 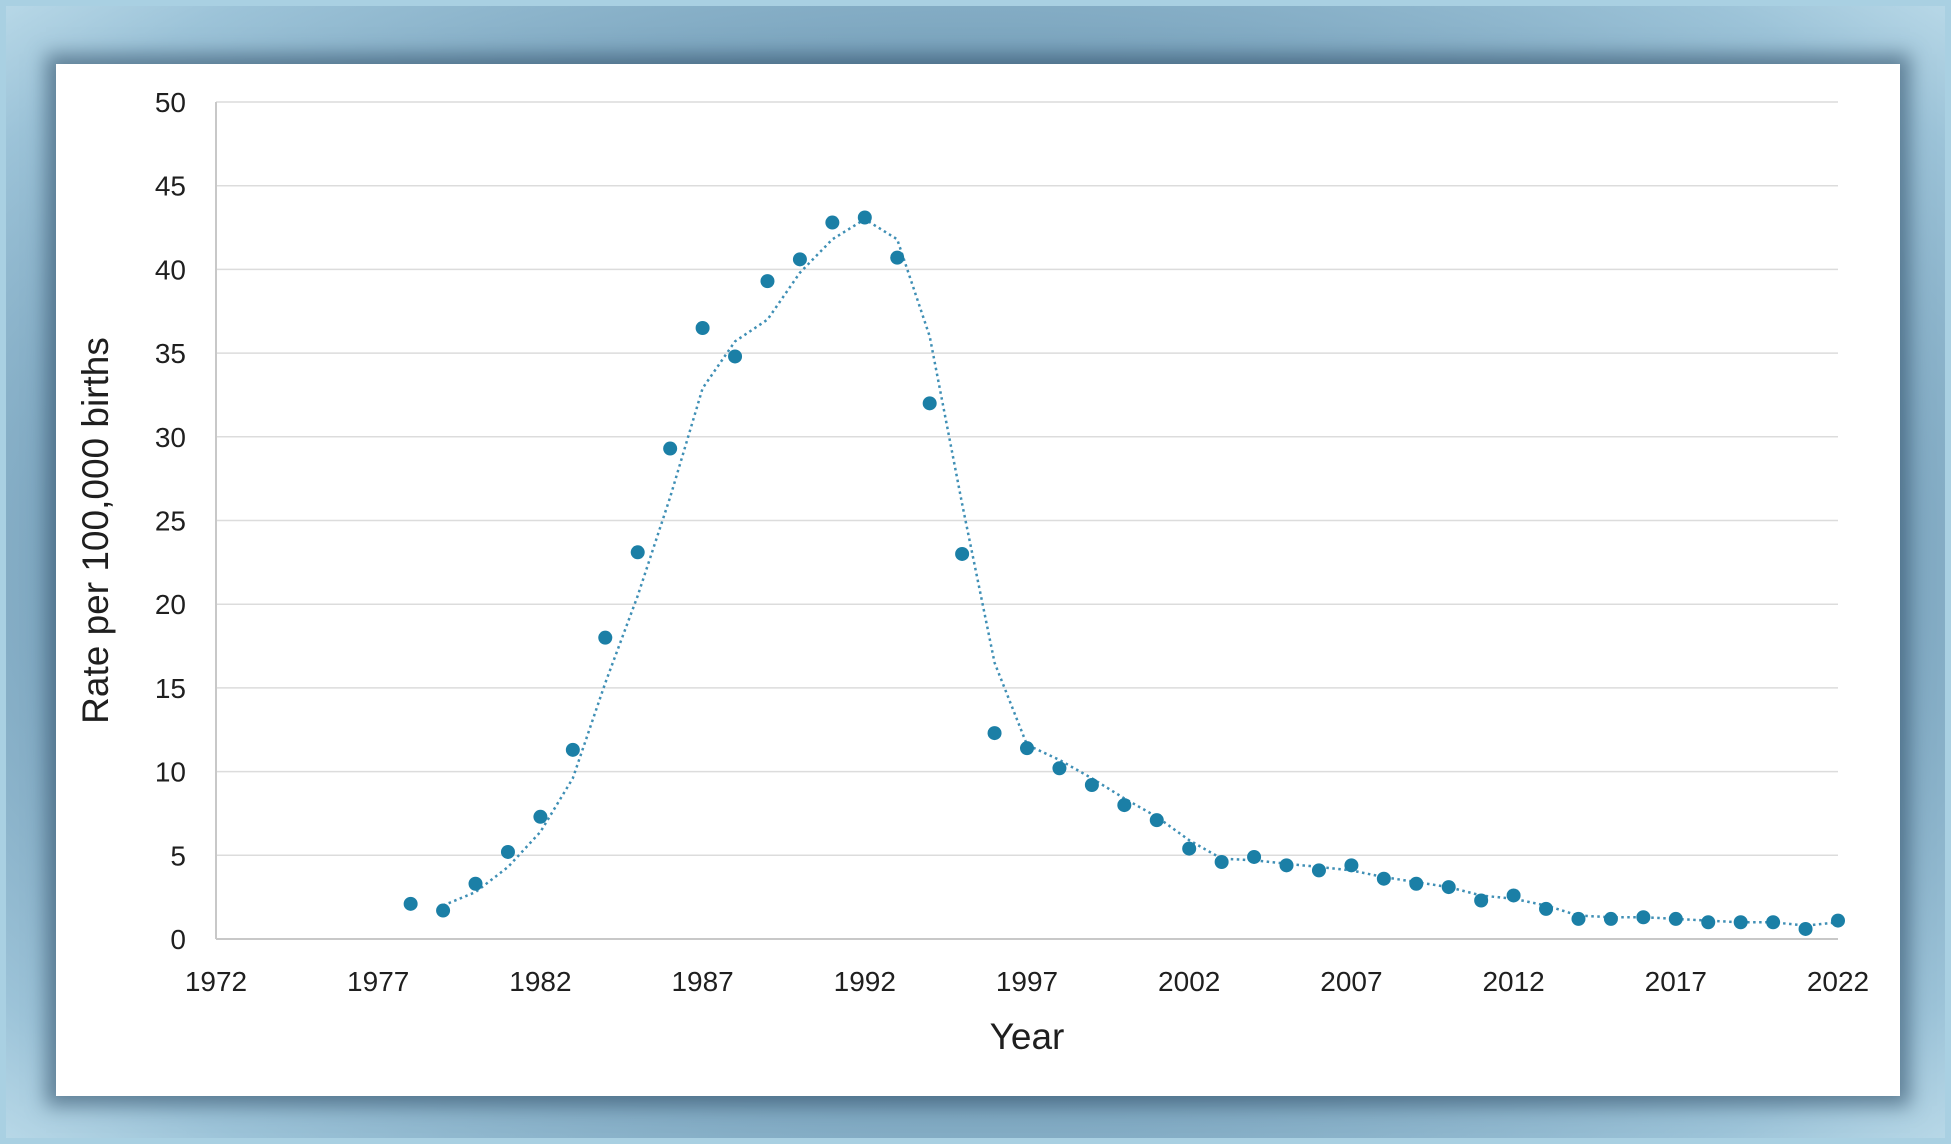 I want to click on y-tick-label: 45, so click(x=170, y=186).